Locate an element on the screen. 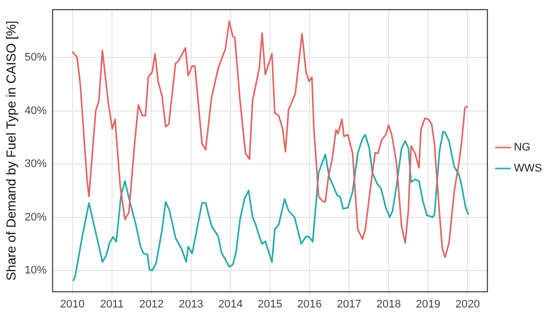 The height and width of the screenshot is (316, 556). x-tick-label: 2018 is located at coordinates (388, 304).